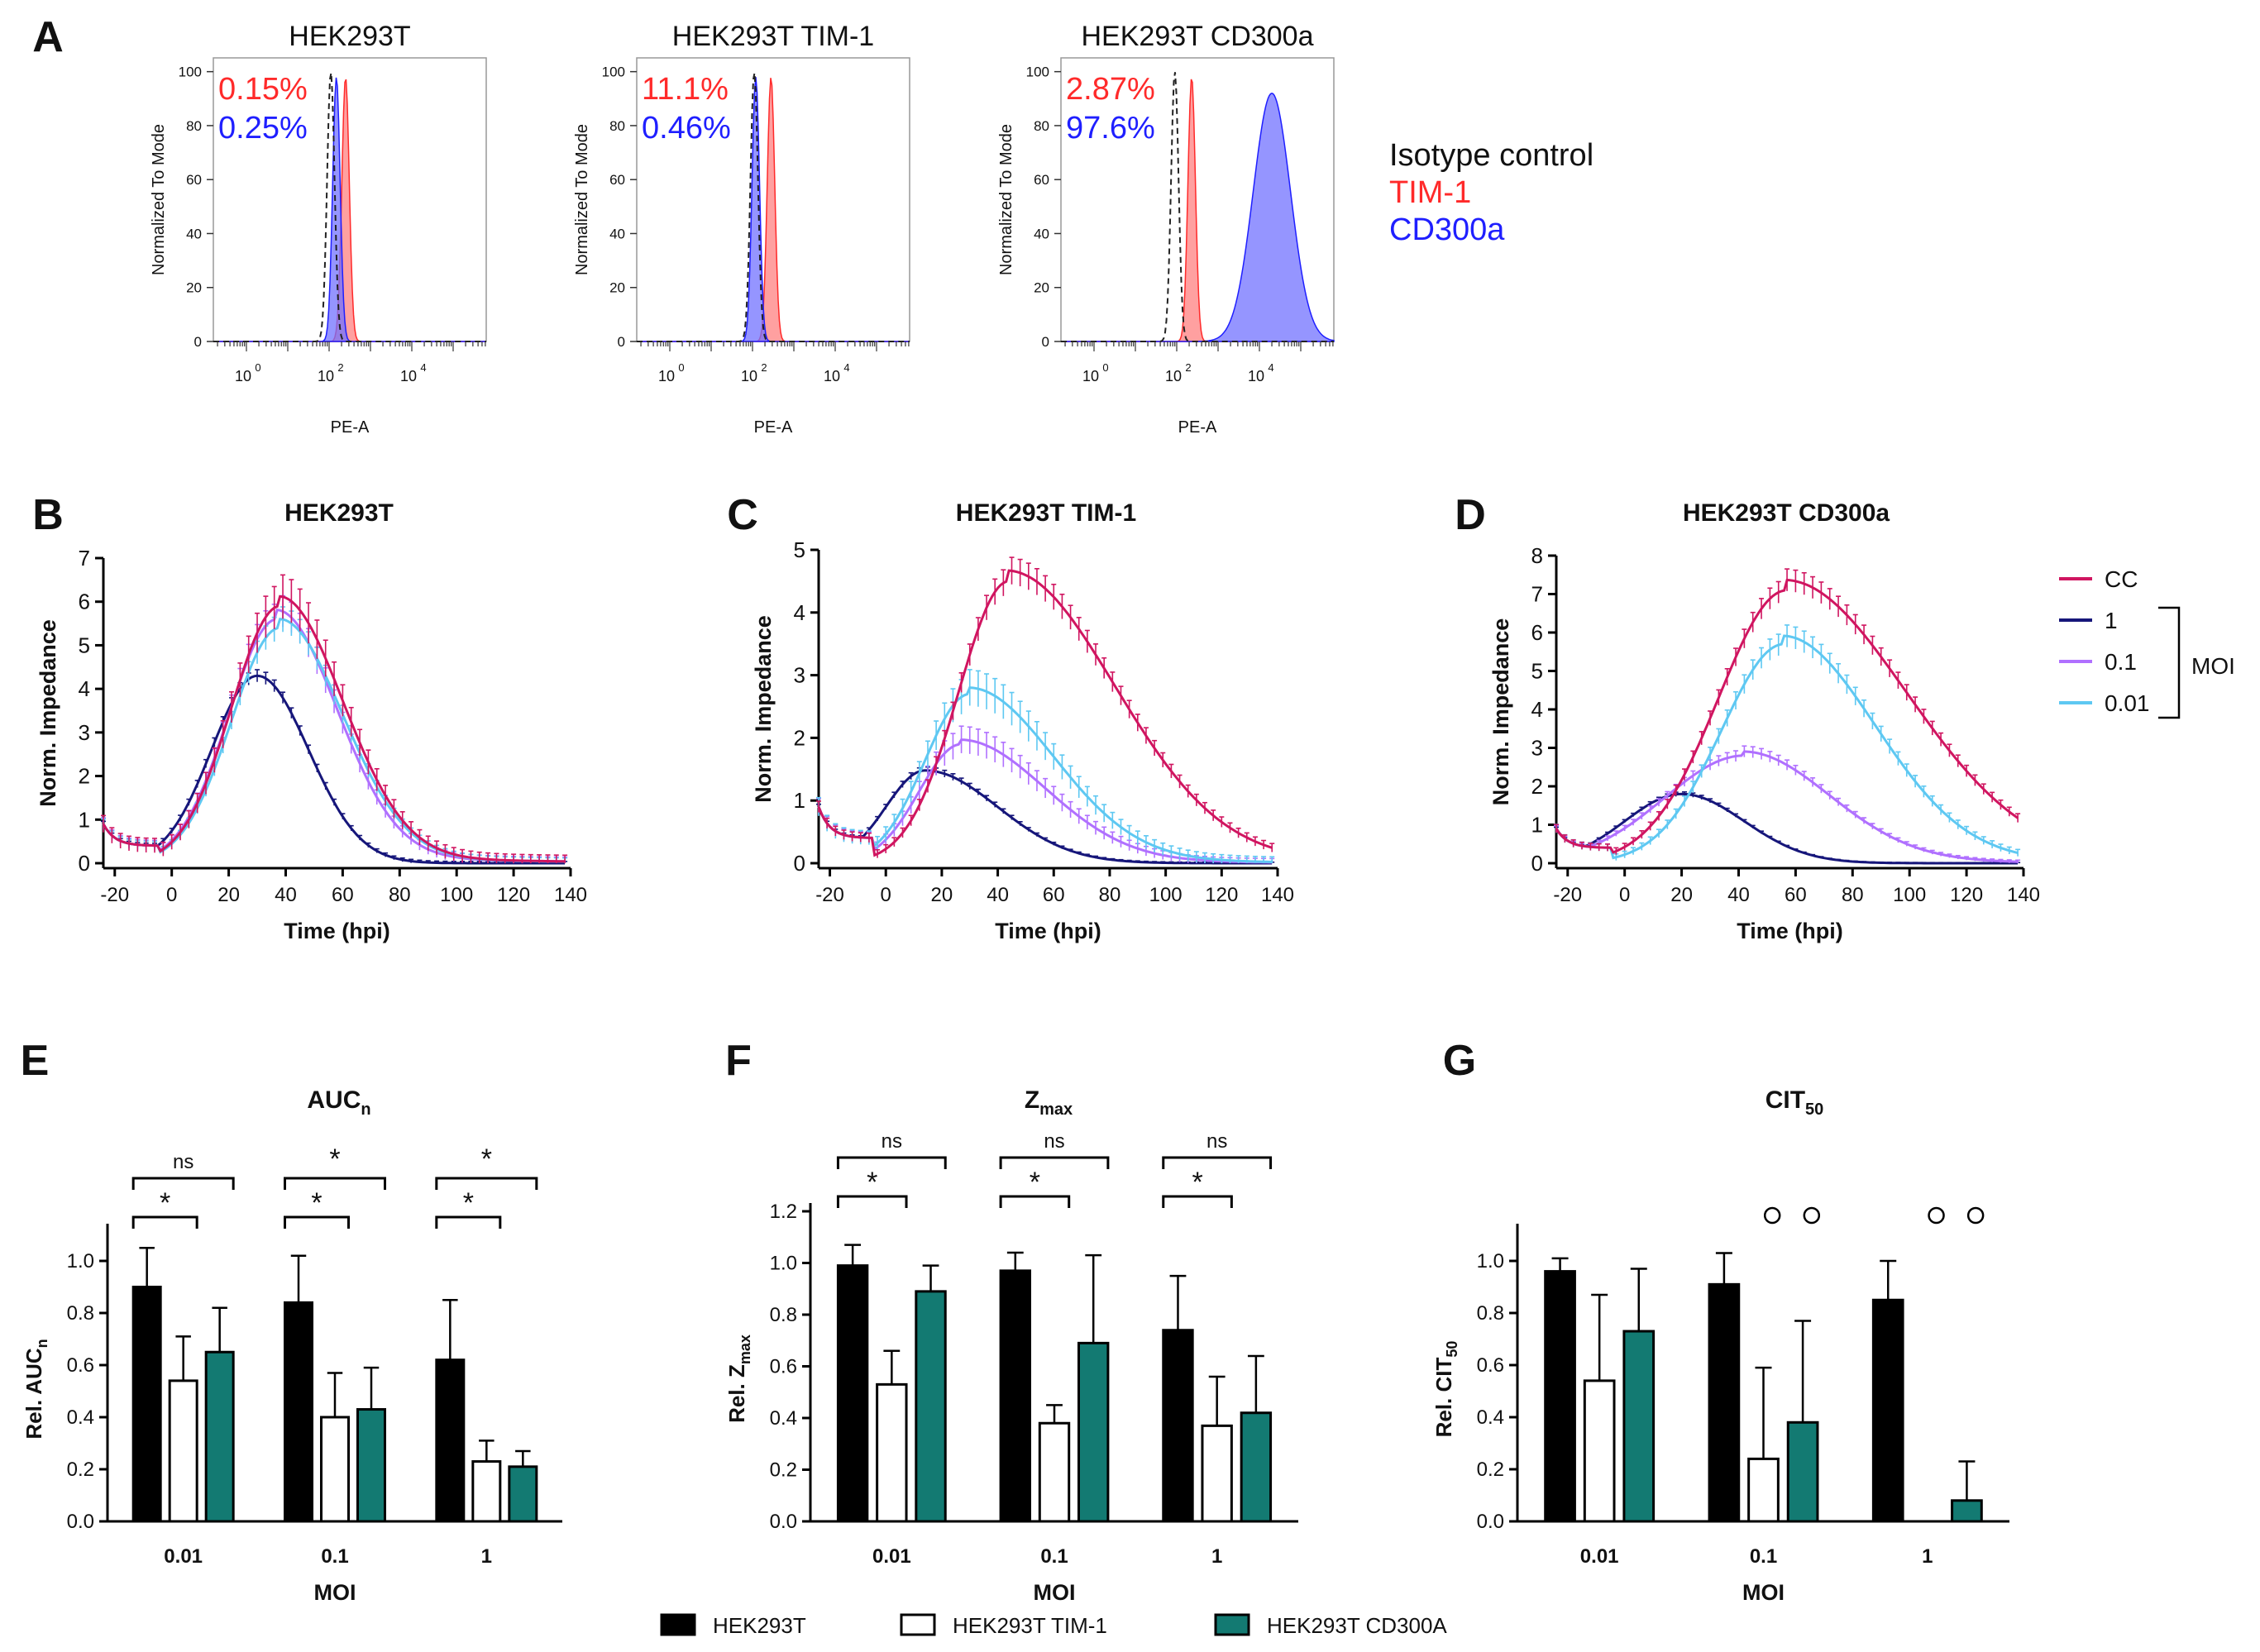 This screenshot has width=2260, height=1652. Describe the element at coordinates (2121, 662) in the screenshot. I see `legend-label-m01: 0.1` at that location.